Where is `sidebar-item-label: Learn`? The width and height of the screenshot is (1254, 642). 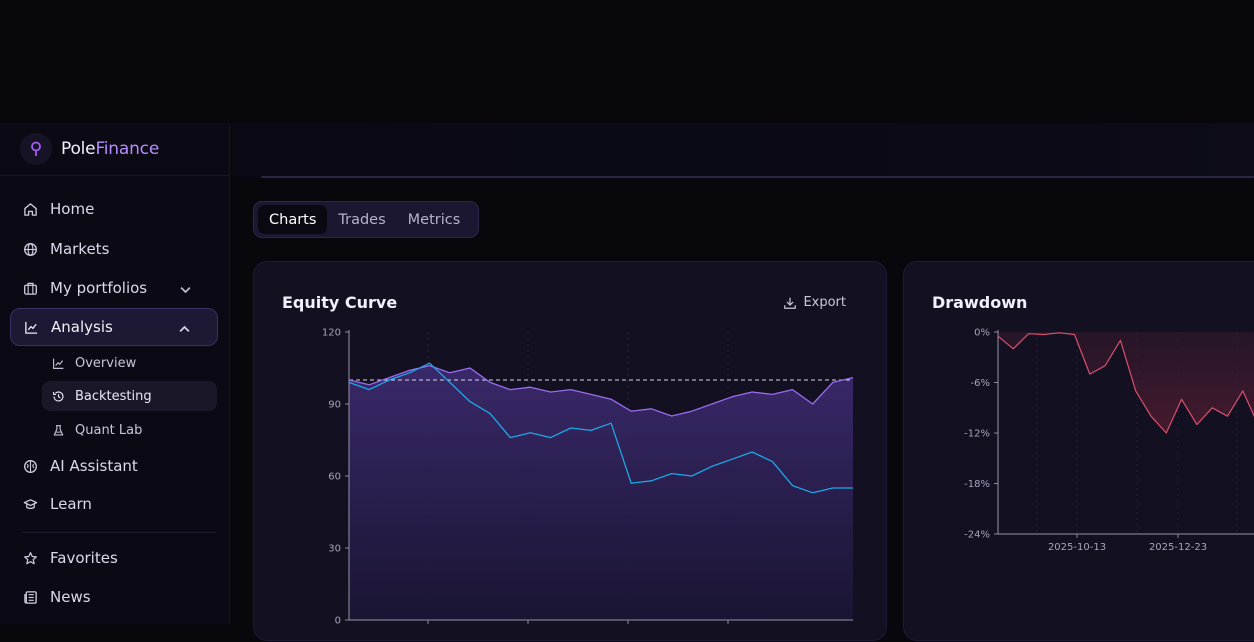
sidebar-item-label: Learn is located at coordinates (71, 504).